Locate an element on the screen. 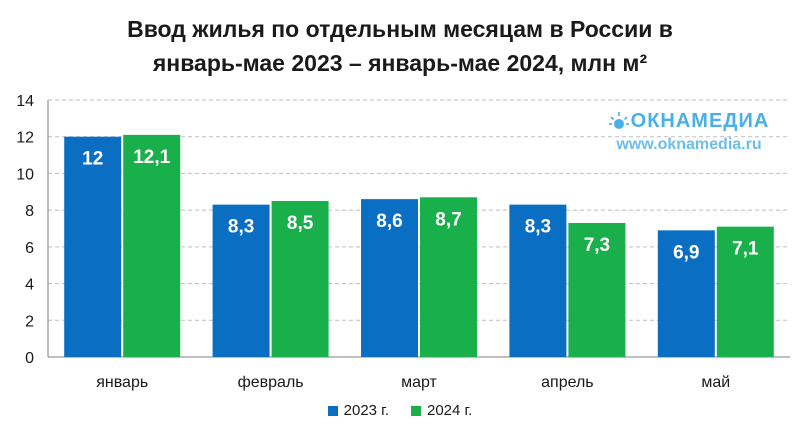 The height and width of the screenshot is (427, 800). data-label: 12 is located at coordinates (92, 159).